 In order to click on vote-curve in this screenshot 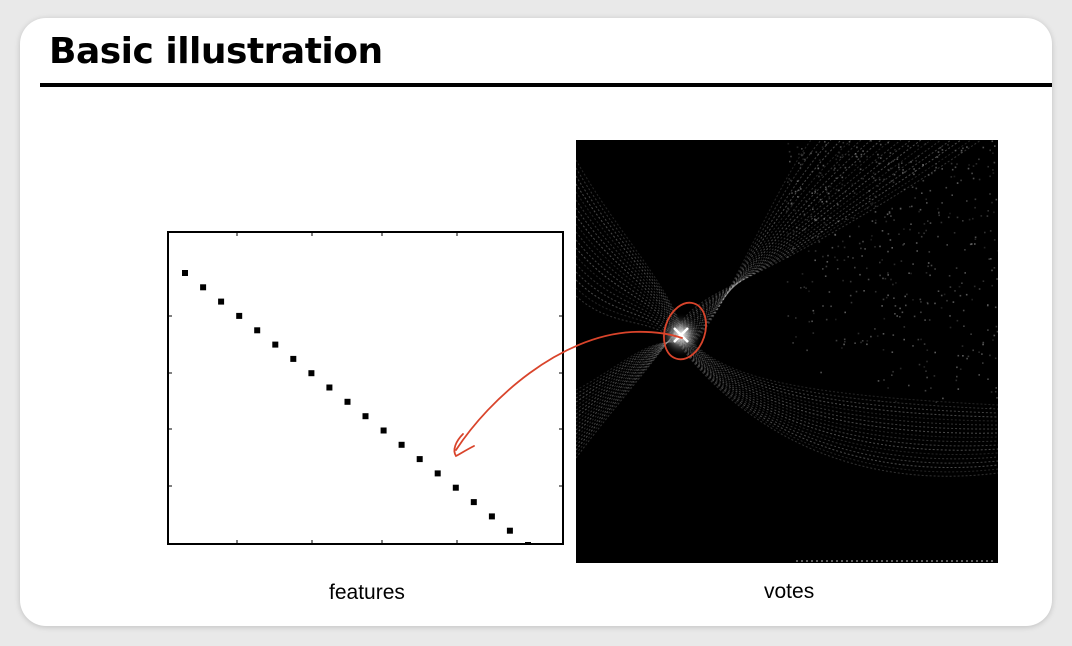, I will do `click(787, 312)`.